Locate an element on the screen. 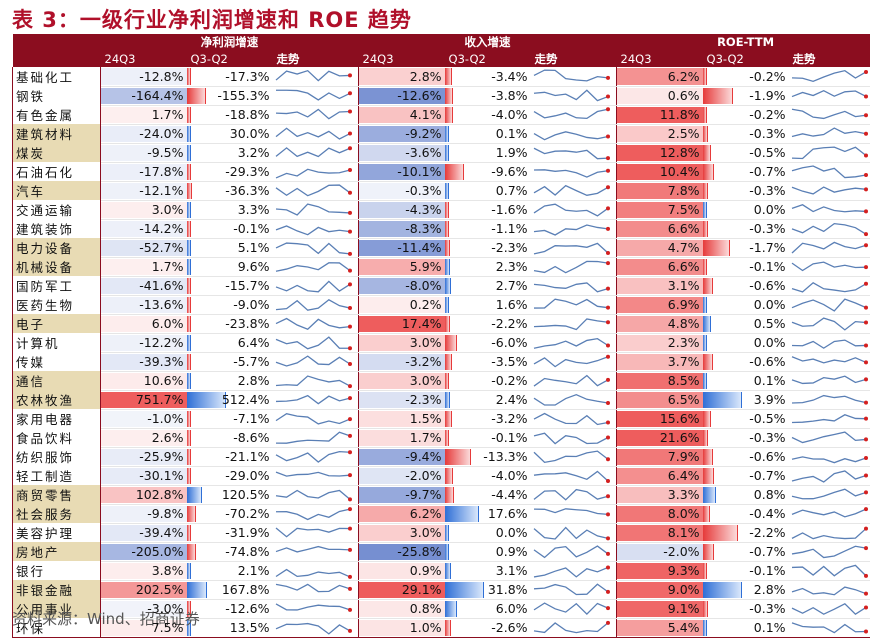  value-24q3: 6.2% is located at coordinates (402, 513).